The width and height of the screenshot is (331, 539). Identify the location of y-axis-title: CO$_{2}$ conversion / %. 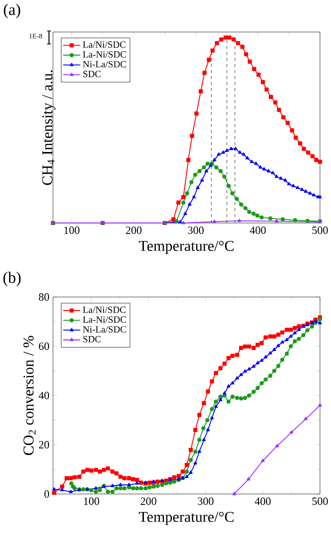
(29, 396).